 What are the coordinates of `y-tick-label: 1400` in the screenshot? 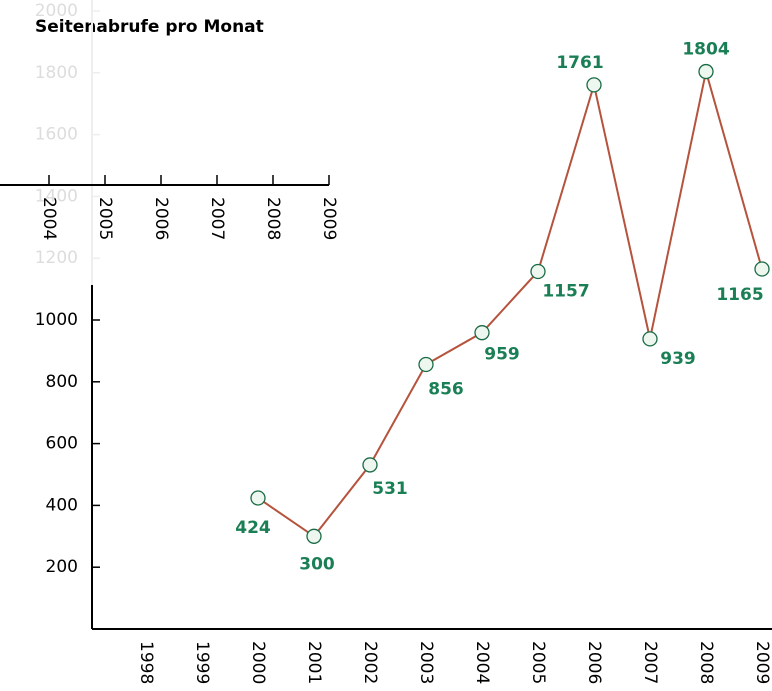 It's located at (56, 196).